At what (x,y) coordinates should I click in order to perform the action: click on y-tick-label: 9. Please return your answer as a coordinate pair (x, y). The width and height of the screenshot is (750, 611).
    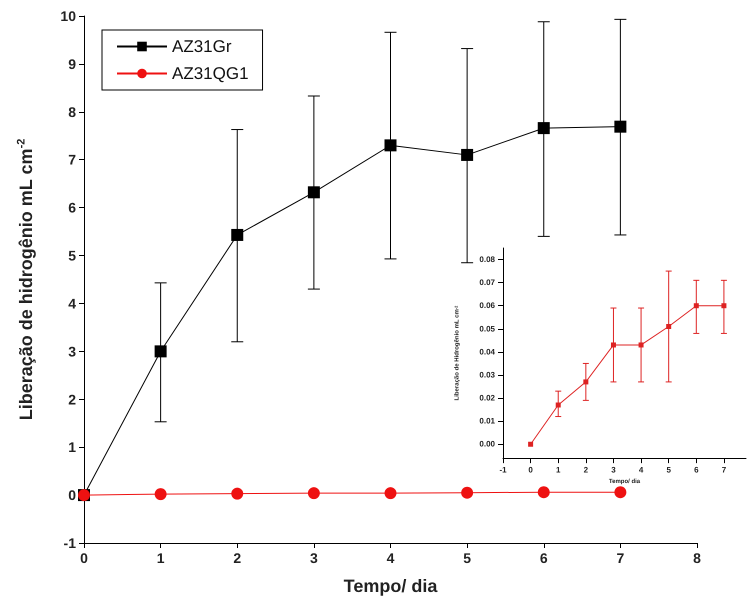
    Looking at the image, I should click on (72, 64).